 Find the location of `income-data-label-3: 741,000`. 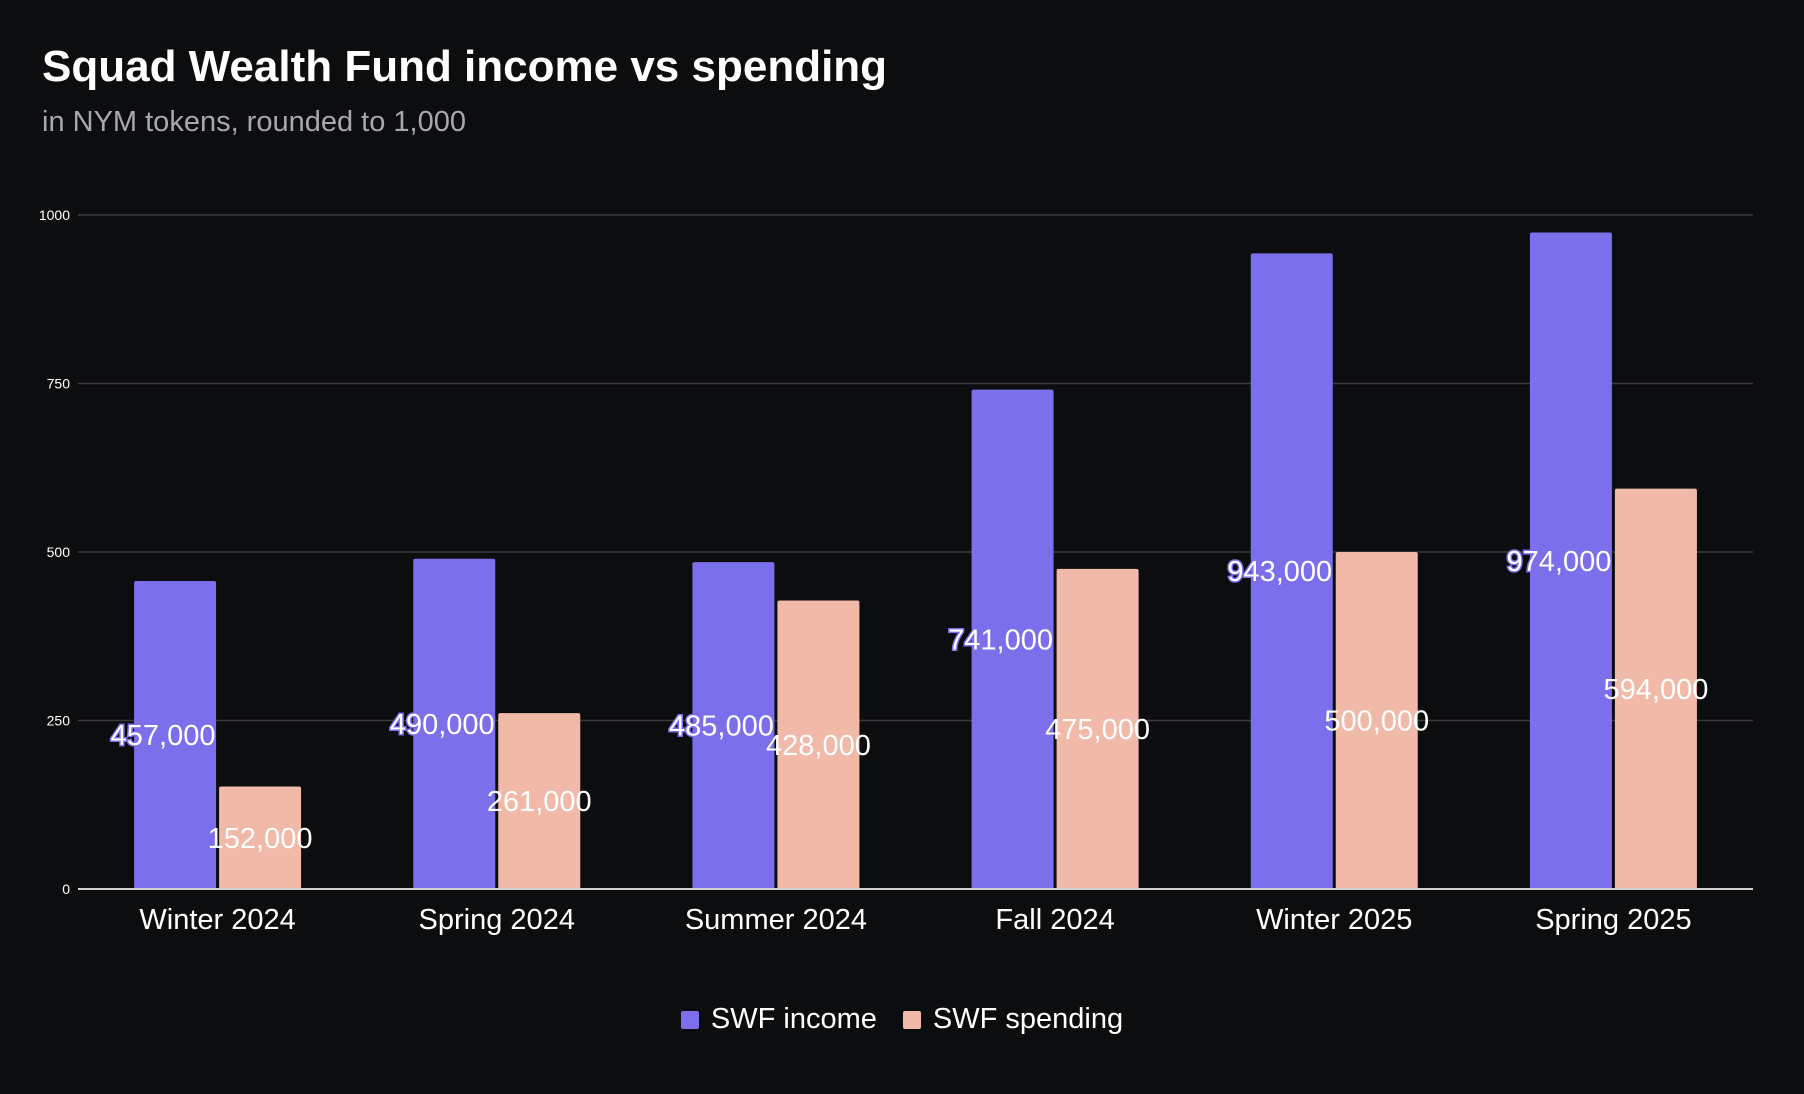

income-data-label-3: 741,000 is located at coordinates (1000, 640).